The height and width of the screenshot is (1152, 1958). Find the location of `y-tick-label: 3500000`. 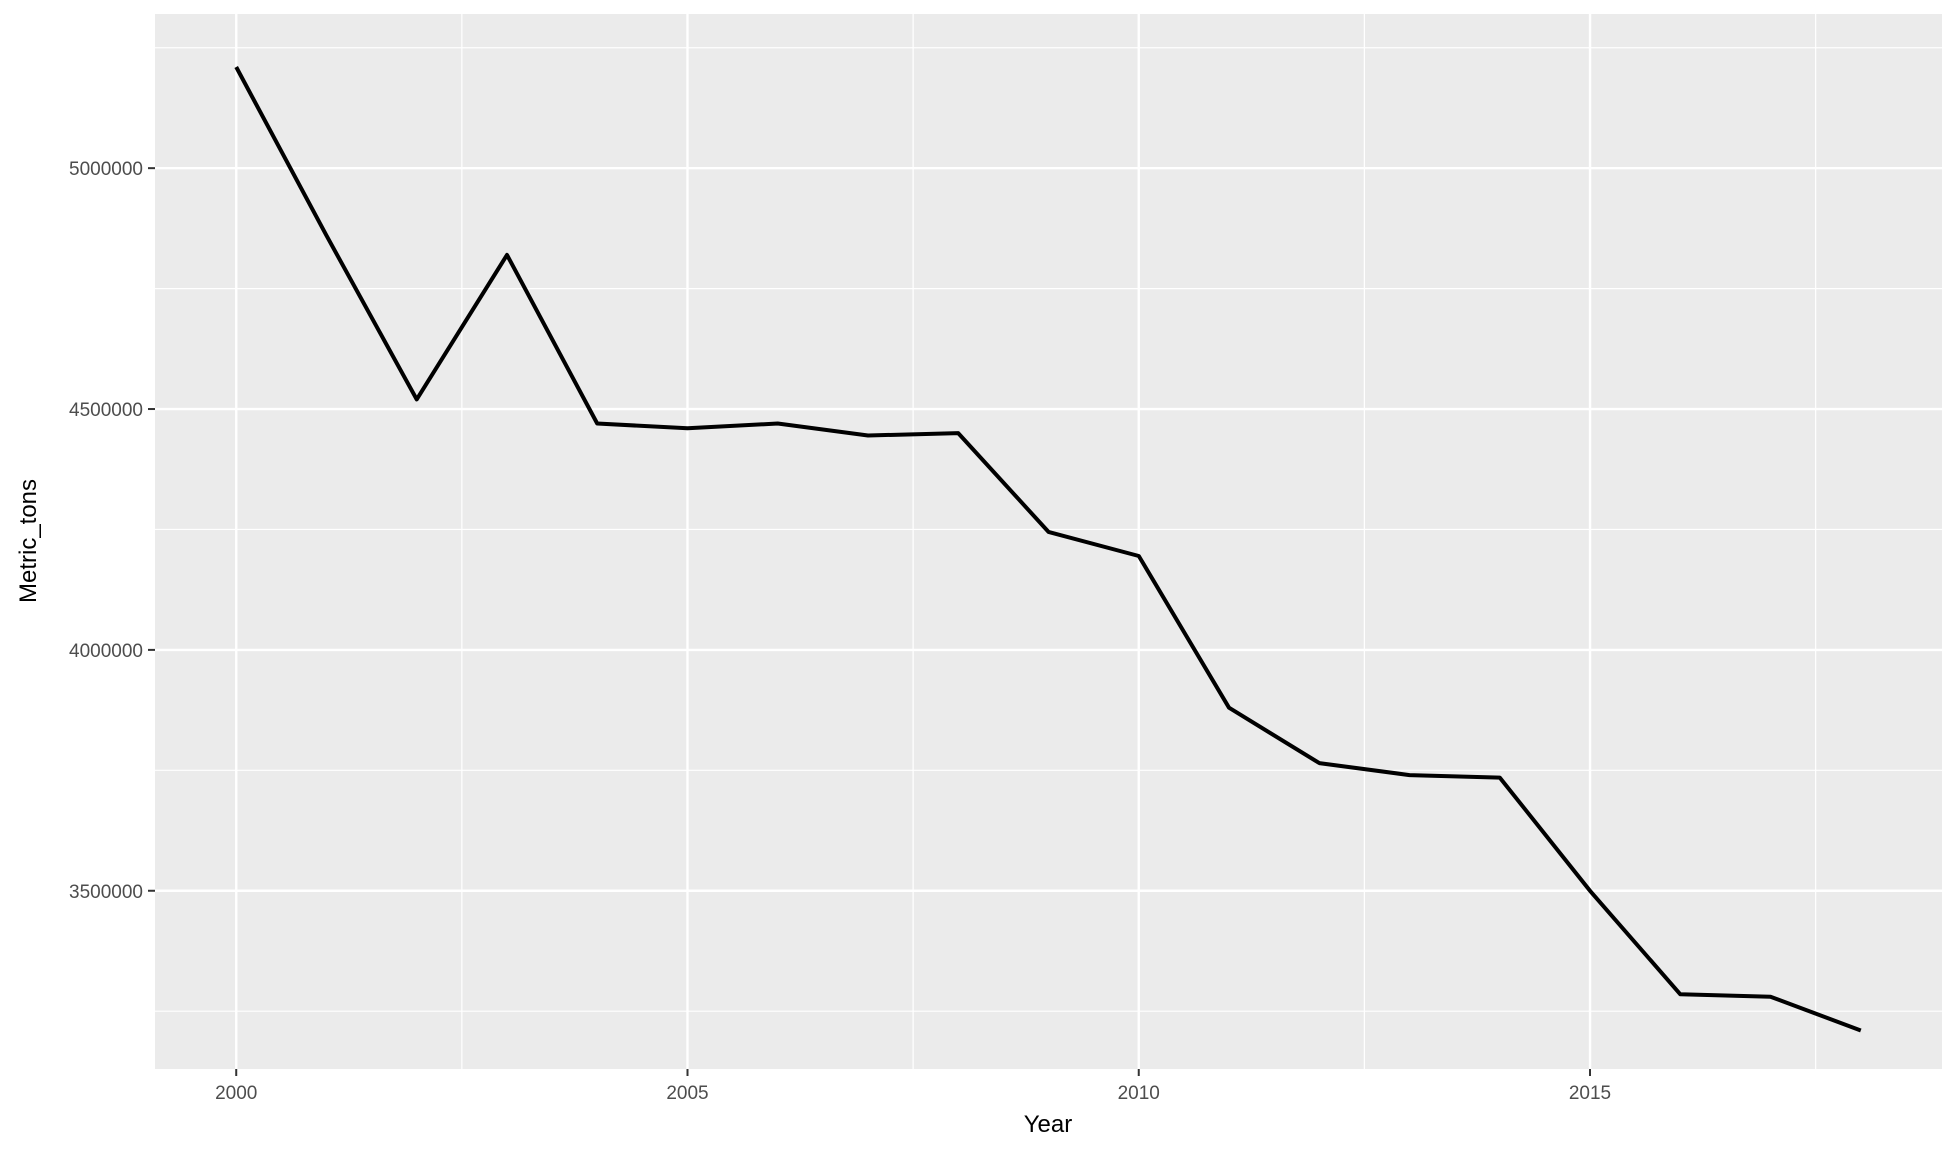

y-tick-label: 3500000 is located at coordinates (106, 892).